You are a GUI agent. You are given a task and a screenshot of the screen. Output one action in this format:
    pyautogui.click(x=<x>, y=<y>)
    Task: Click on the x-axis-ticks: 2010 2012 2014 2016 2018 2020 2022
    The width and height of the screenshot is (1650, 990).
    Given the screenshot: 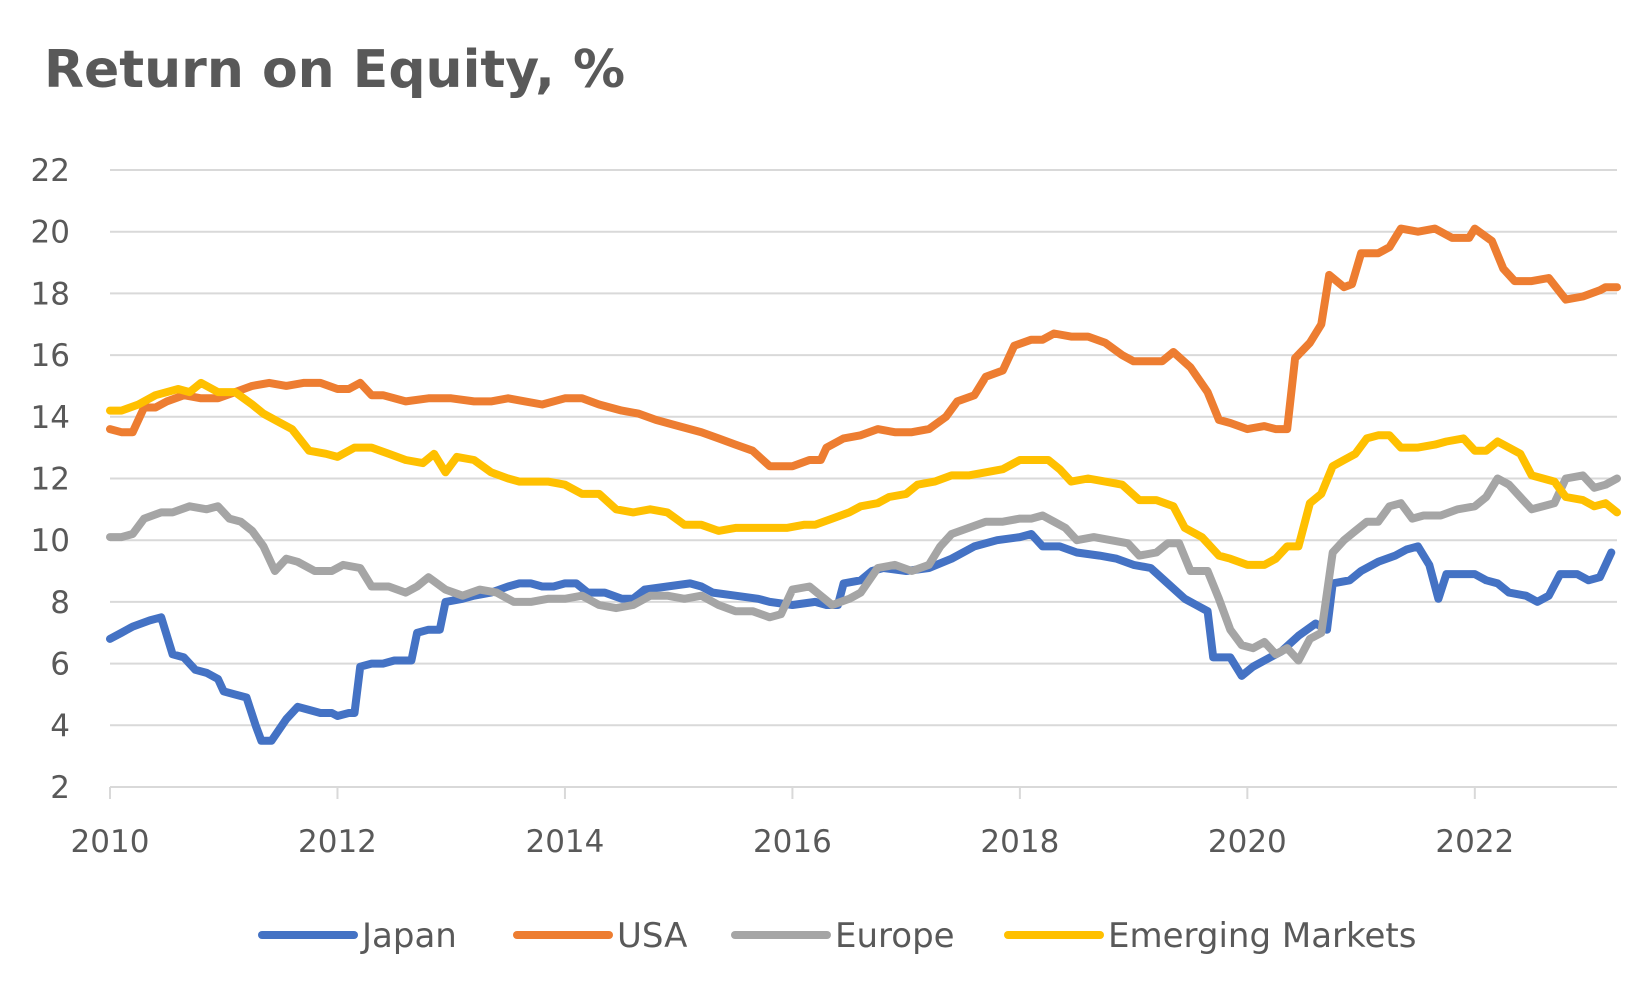 What is the action you would take?
    pyautogui.click(x=793, y=842)
    